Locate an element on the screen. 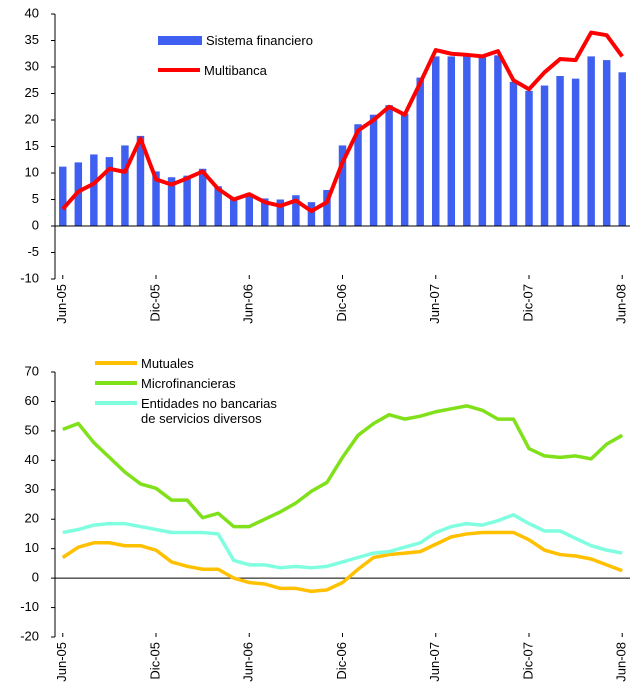 The image size is (642, 693). y-tick-label: 50 is located at coordinates (32, 429).